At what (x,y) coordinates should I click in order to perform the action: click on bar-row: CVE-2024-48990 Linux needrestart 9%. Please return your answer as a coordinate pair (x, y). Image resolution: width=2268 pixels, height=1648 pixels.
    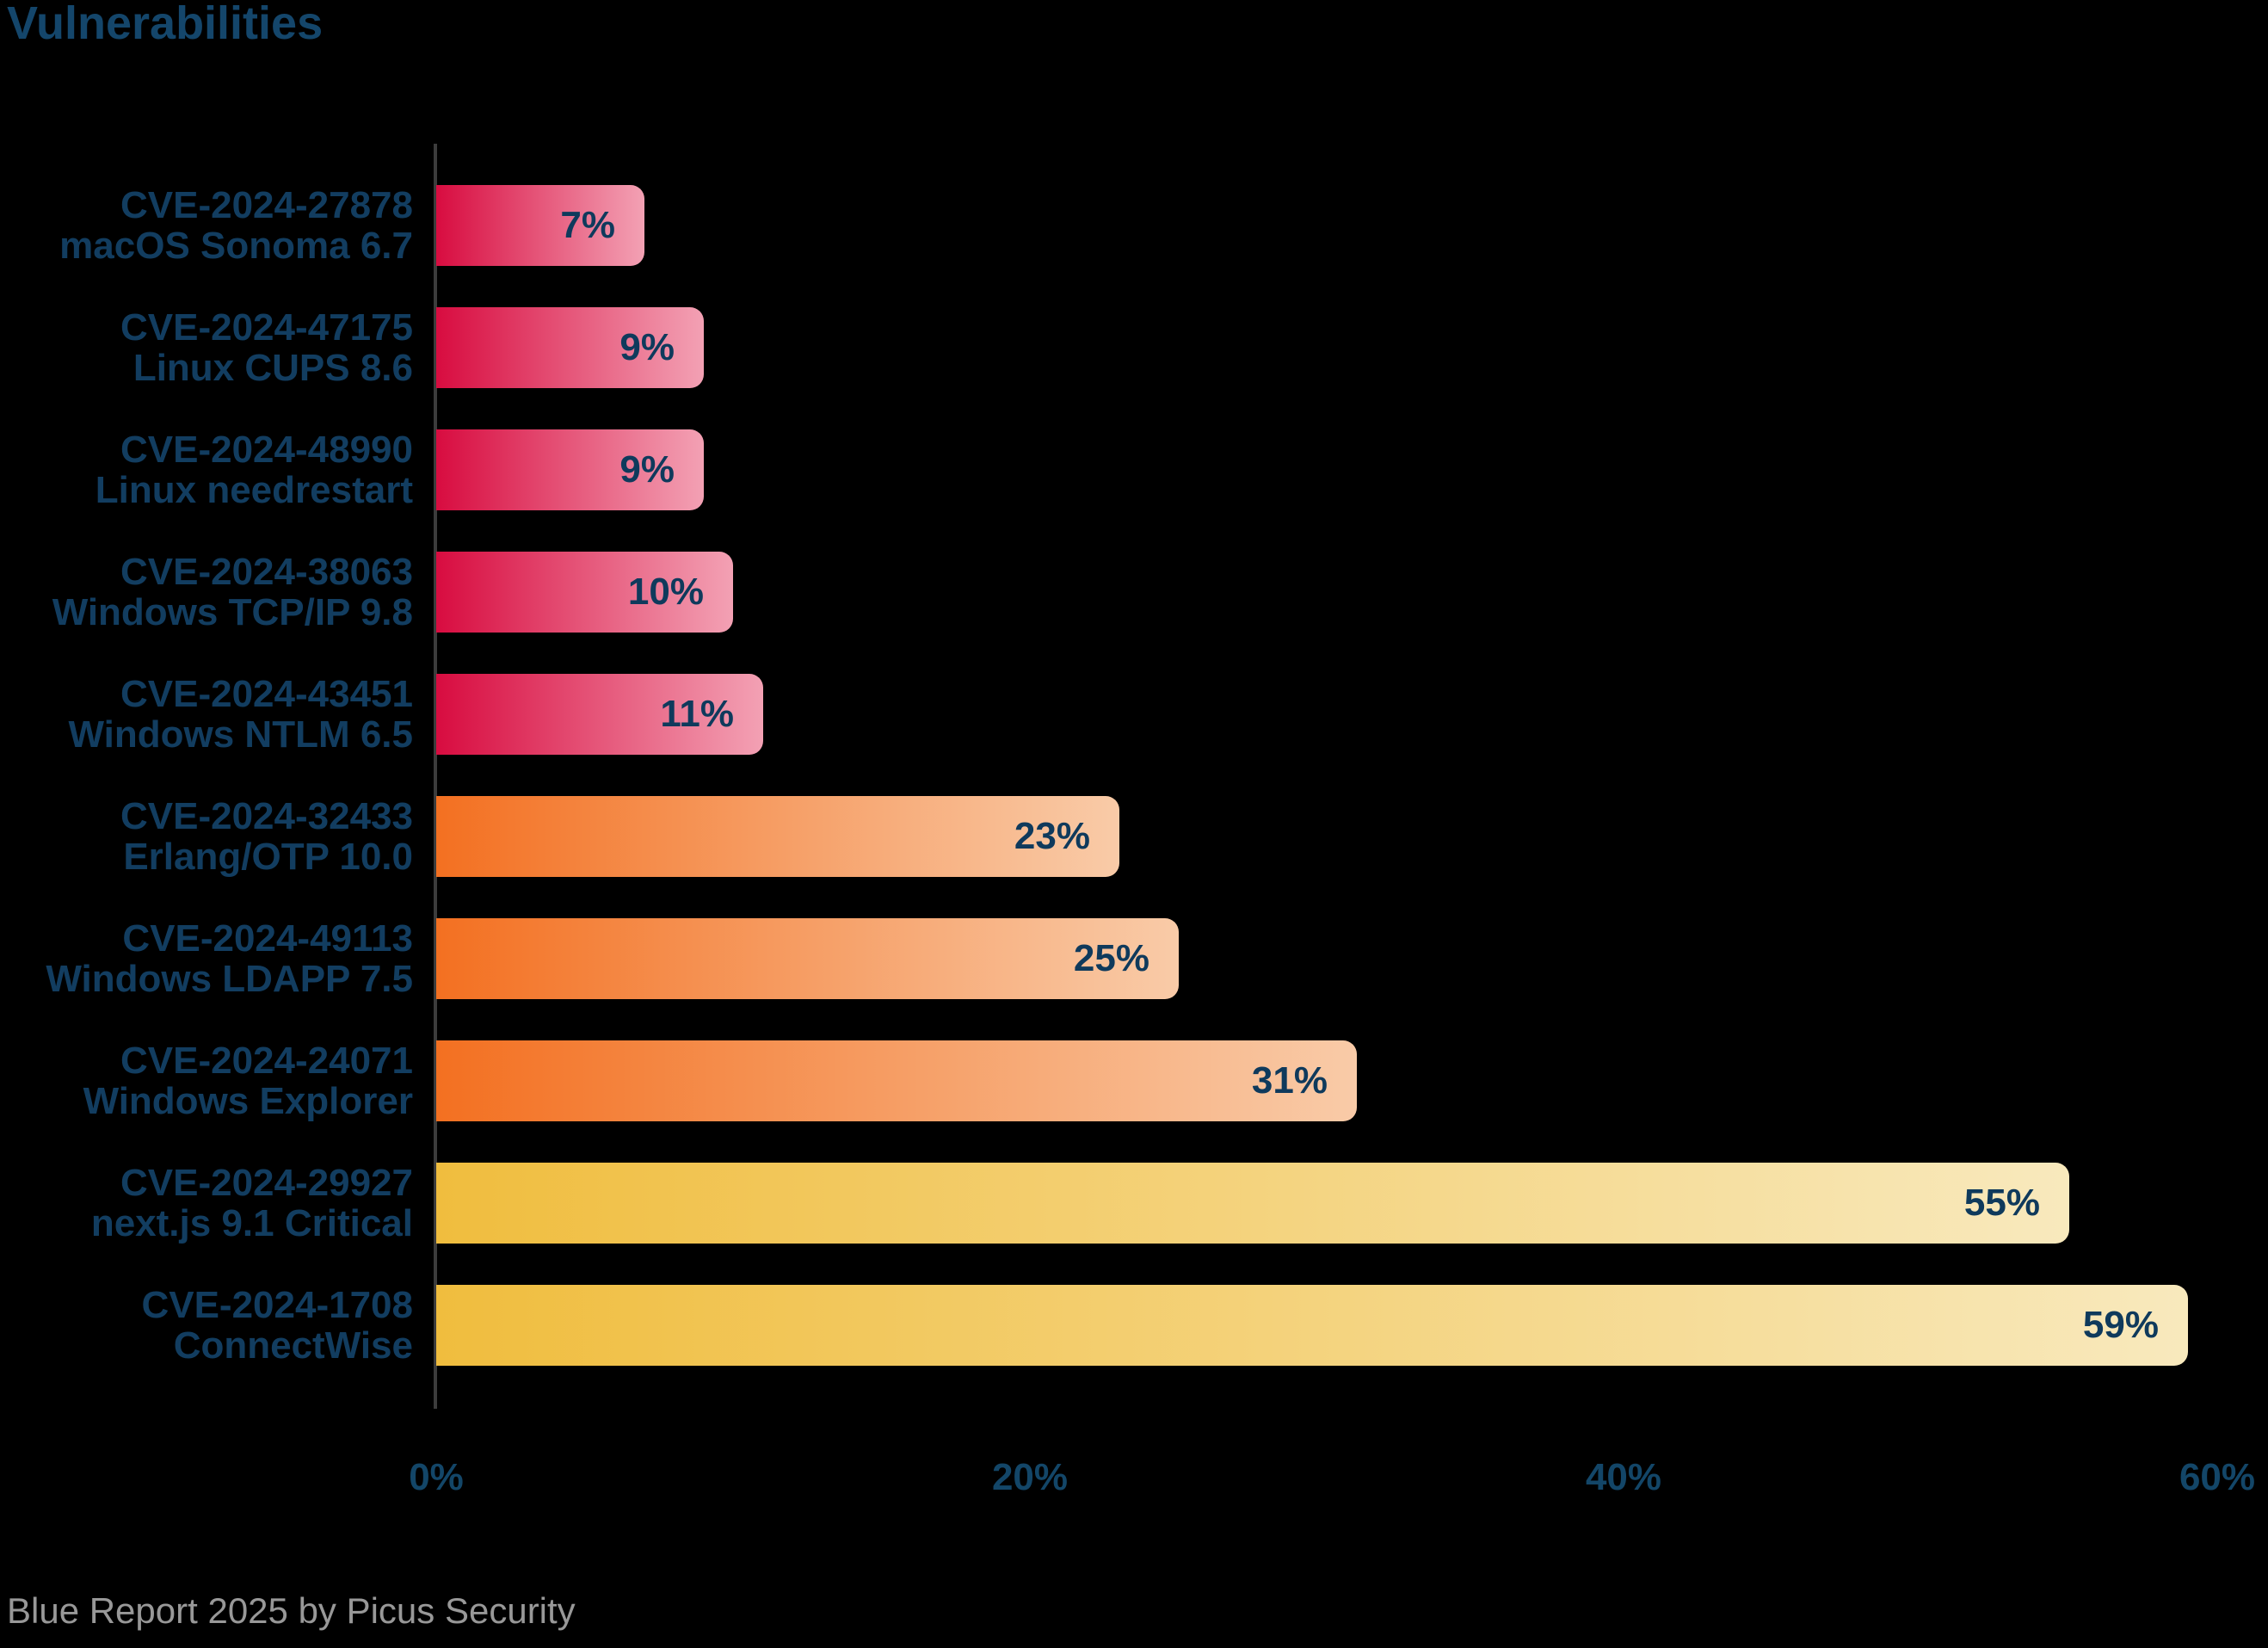
    Looking at the image, I should click on (1134, 470).